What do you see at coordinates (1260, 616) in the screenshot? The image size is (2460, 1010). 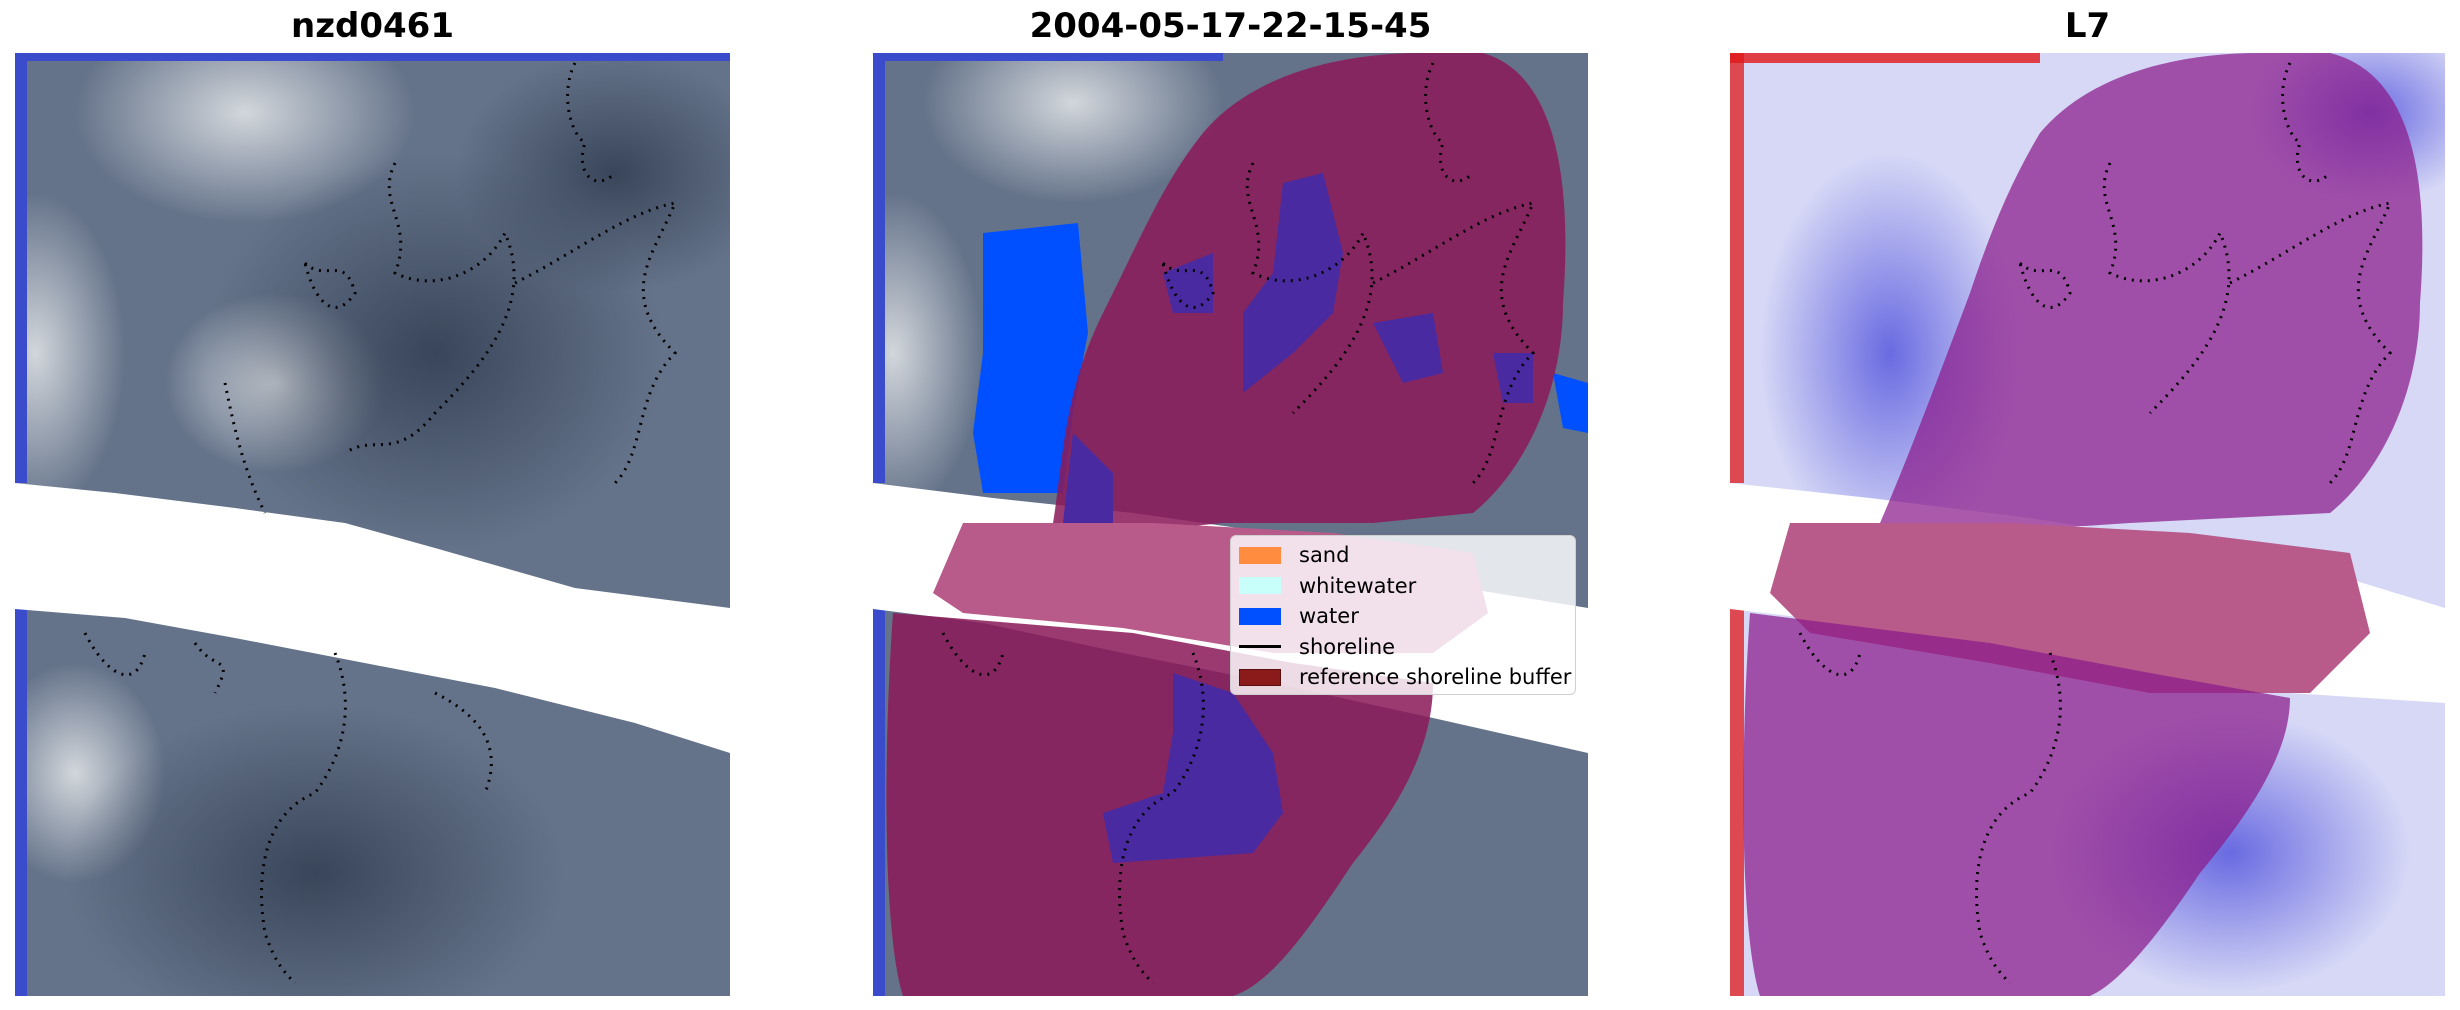 I see `water-swatch` at bounding box center [1260, 616].